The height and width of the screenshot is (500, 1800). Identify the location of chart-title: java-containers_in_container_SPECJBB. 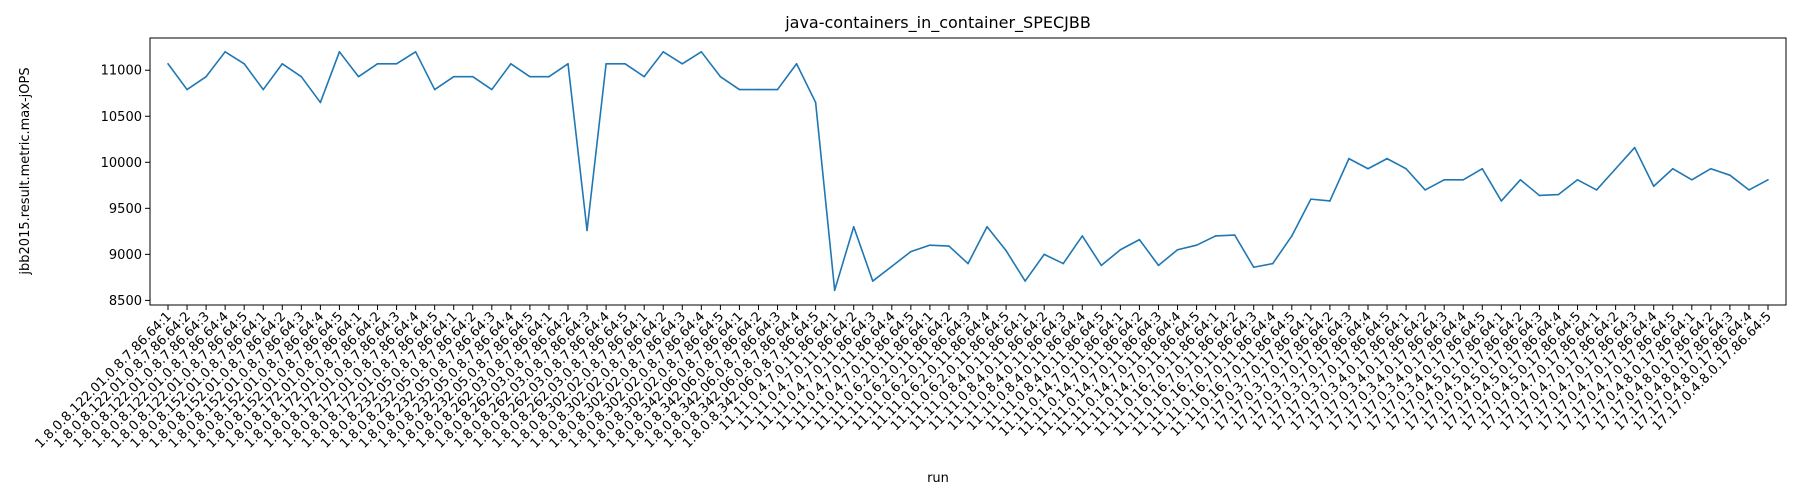
(937, 23).